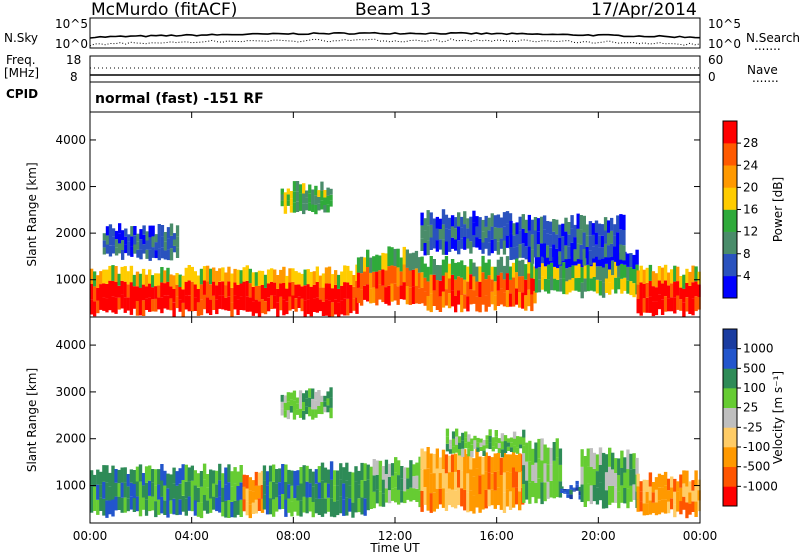 Image resolution: width=800 pixels, height=554 pixels. Describe the element at coordinates (760, 486) in the screenshot. I see `colorbar-tick-label: -1000` at that location.